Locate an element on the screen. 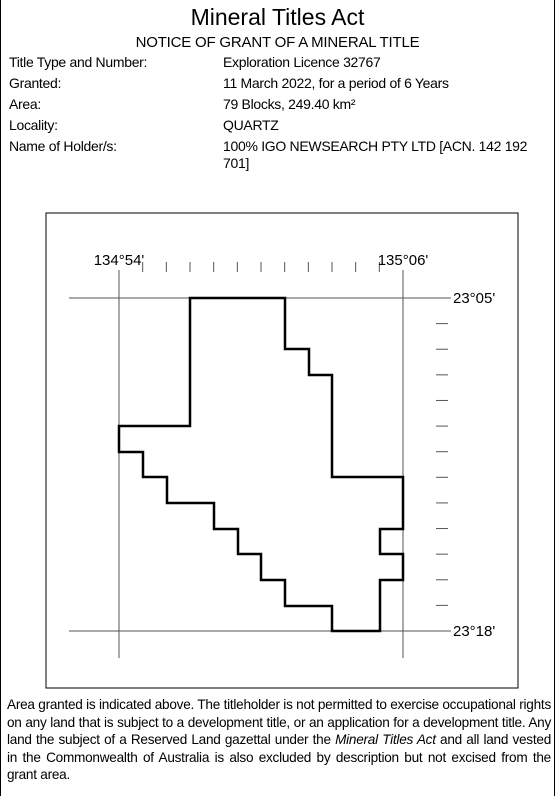 This screenshot has height=796, width=557. field-row: Area: 79 Blocks, 249.40 km² is located at coordinates (281, 104).